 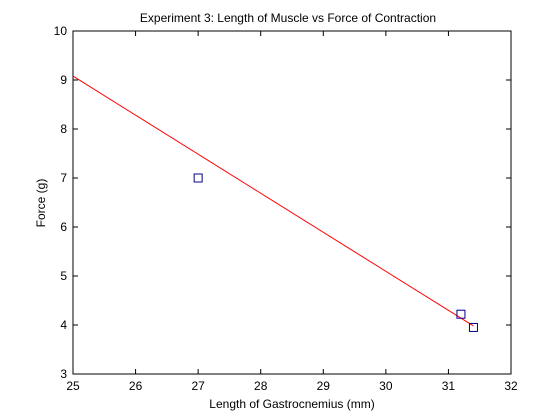 I want to click on x-tick-label: 27, so click(x=198, y=386).